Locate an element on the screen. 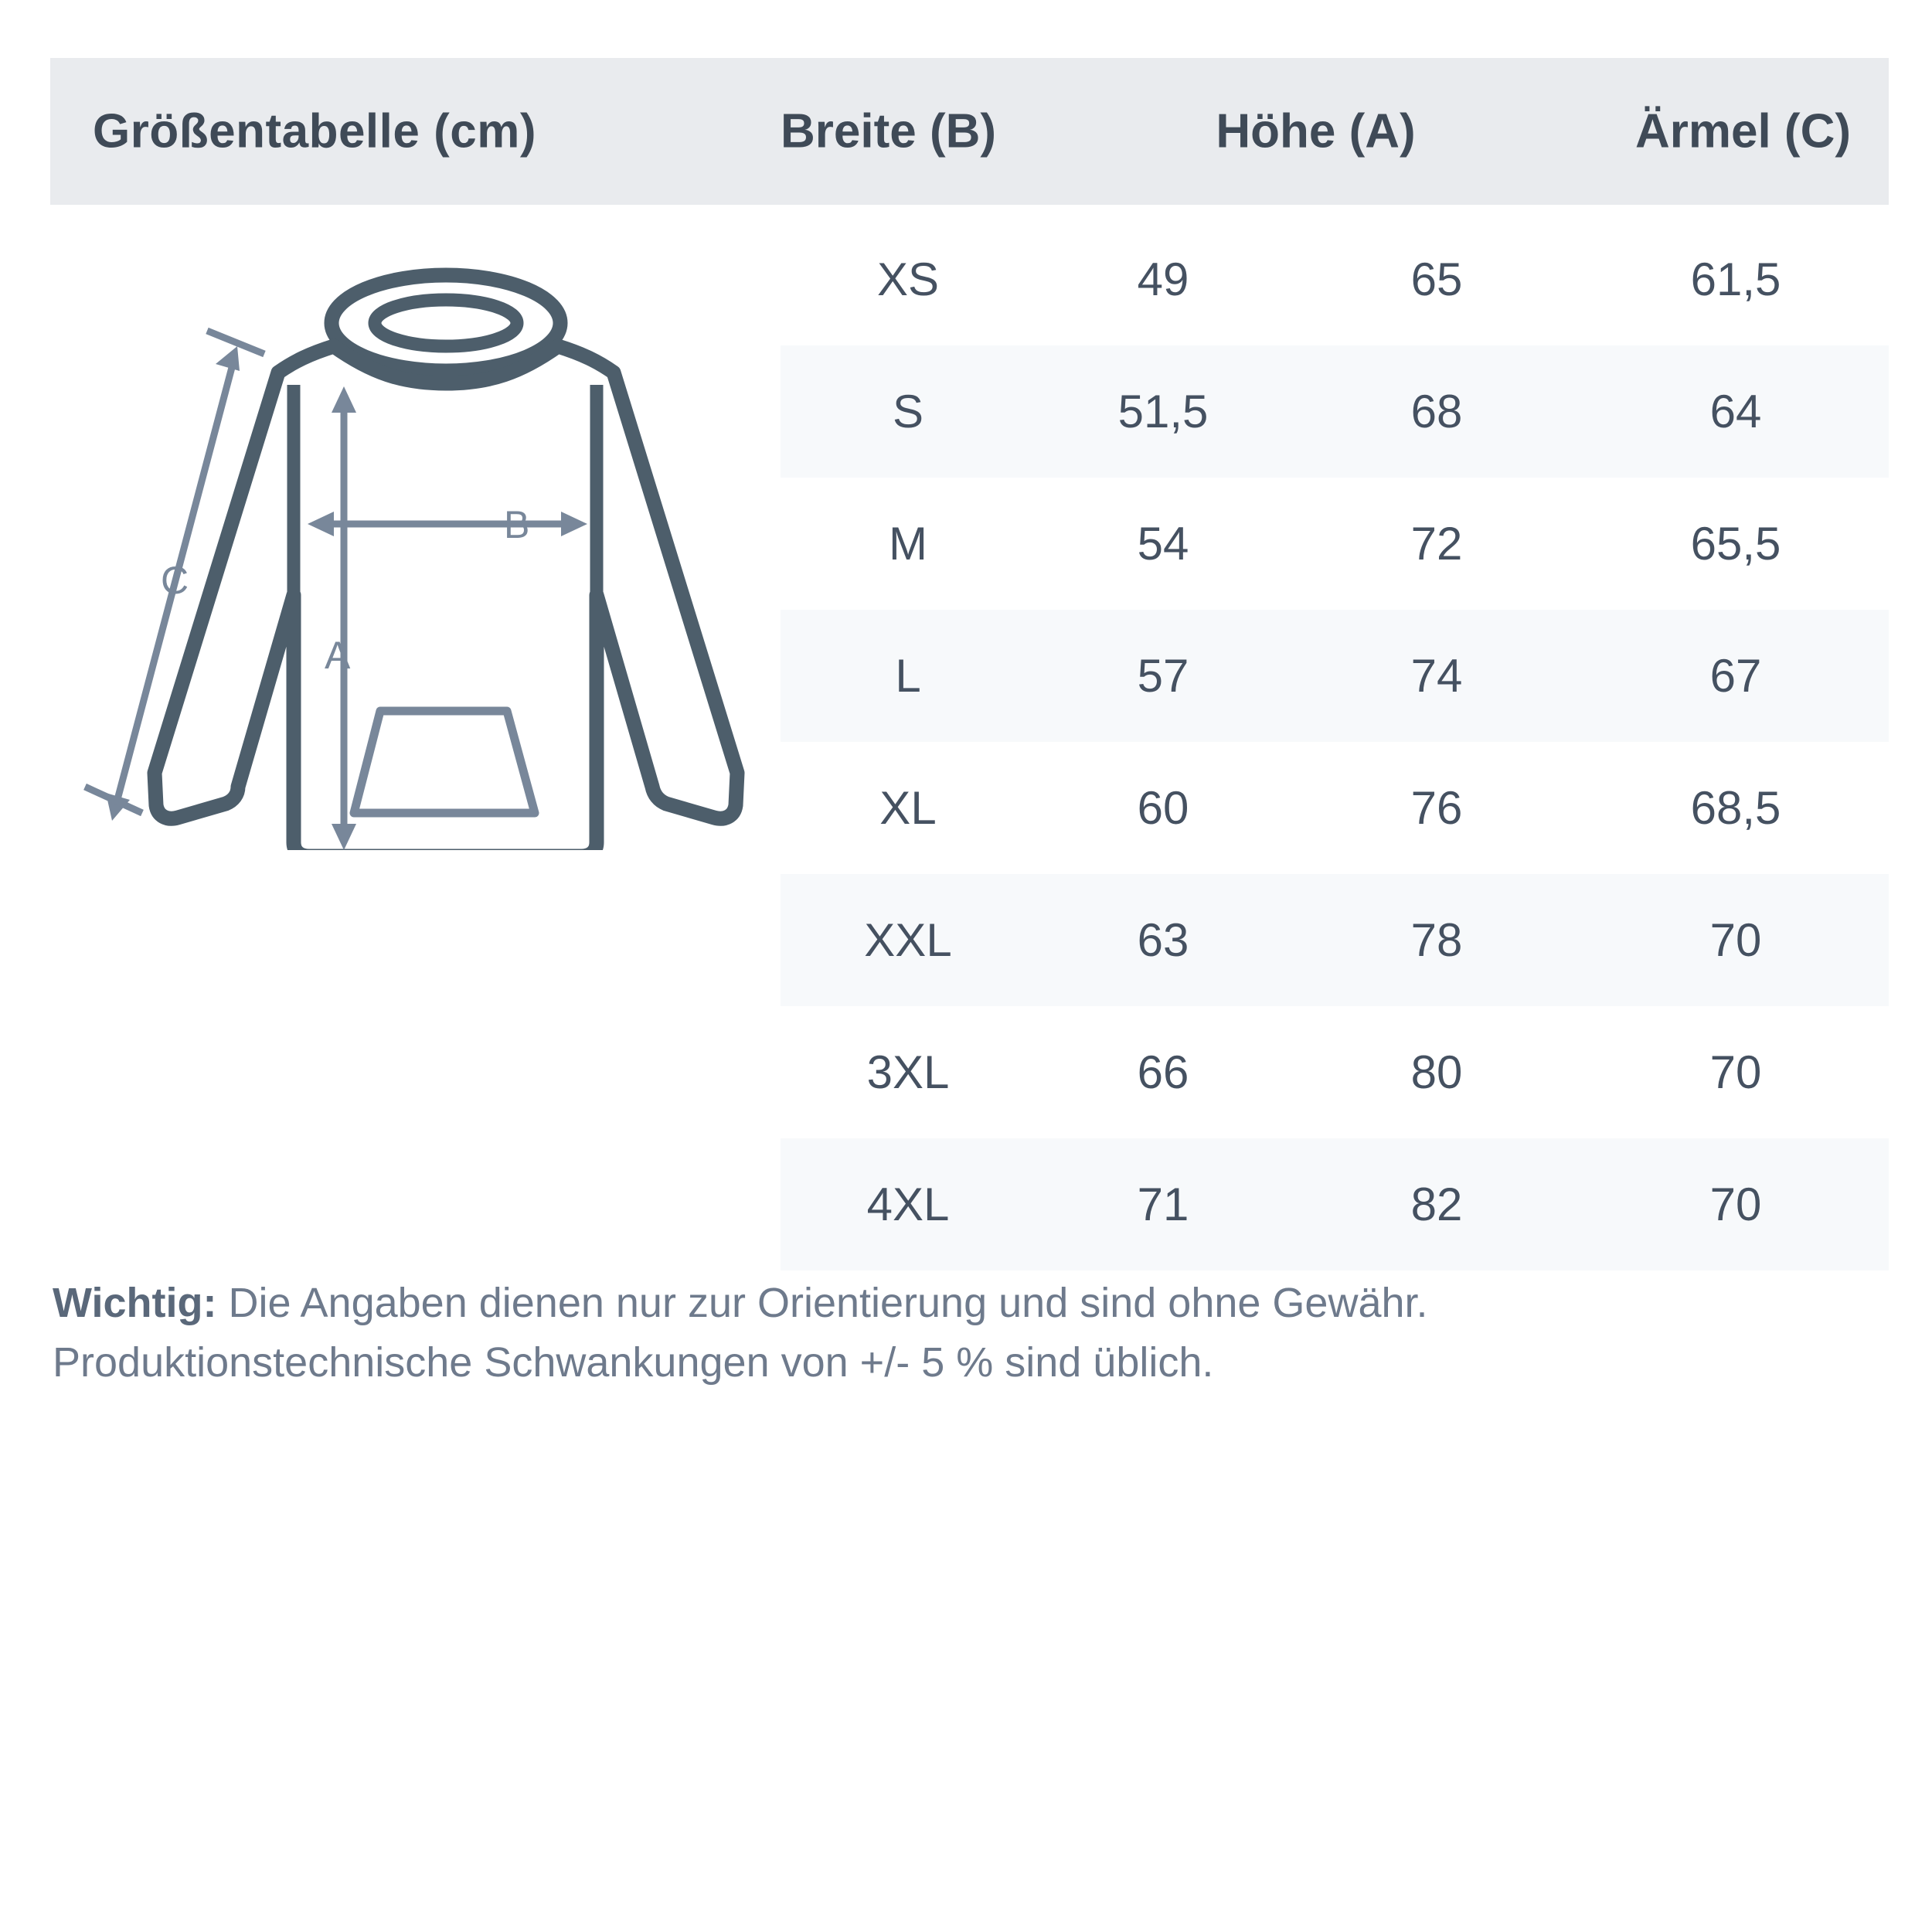 This screenshot has width=1932, height=1932. disclaimer-lead: Wichtig: is located at coordinates (135, 1303).